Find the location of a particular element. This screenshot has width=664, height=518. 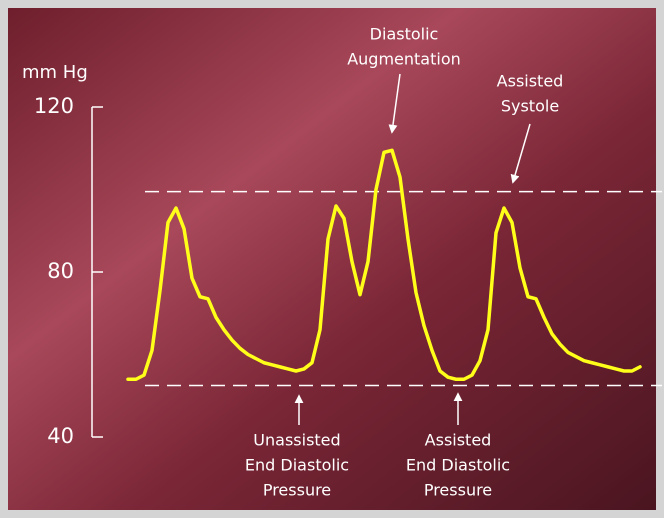

annotation: Systole is located at coordinates (530, 106).